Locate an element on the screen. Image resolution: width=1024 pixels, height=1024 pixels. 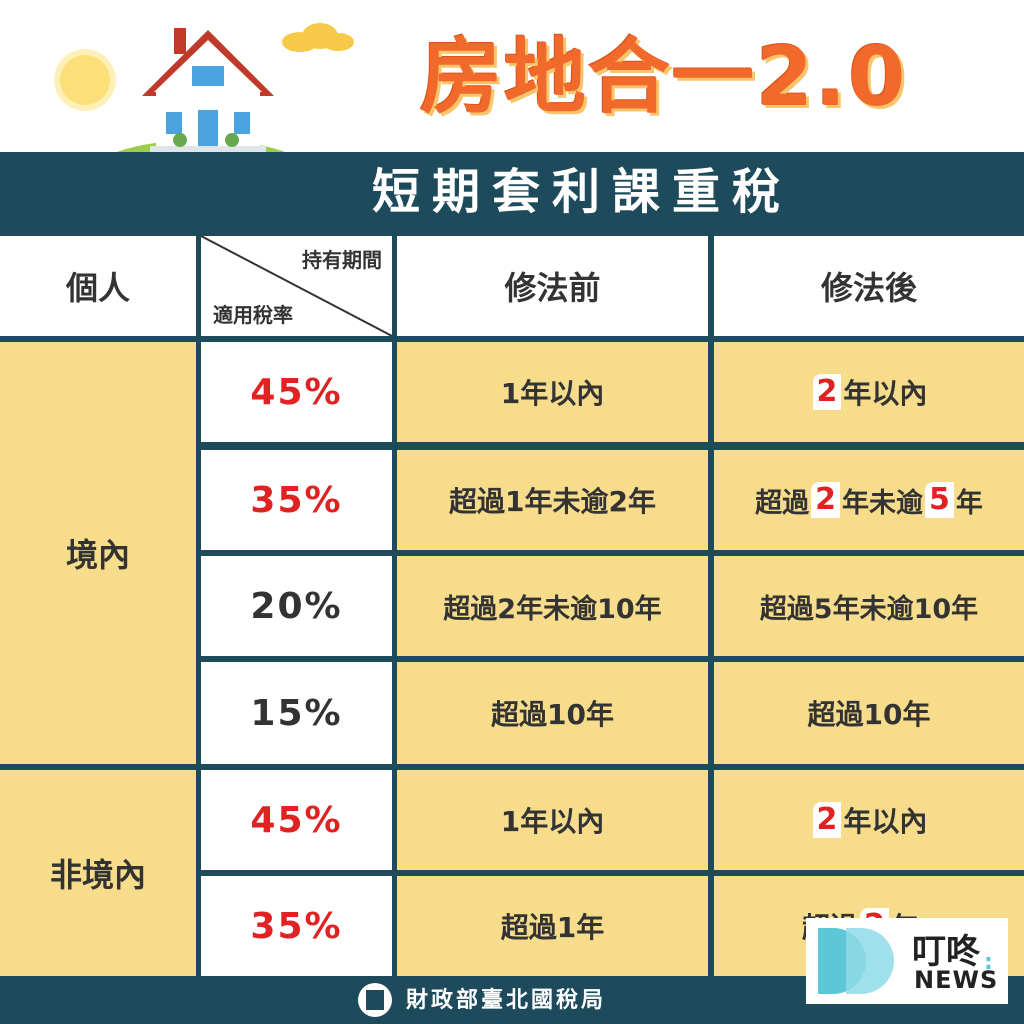
group-domestic: 境內 is located at coordinates (98, 553).